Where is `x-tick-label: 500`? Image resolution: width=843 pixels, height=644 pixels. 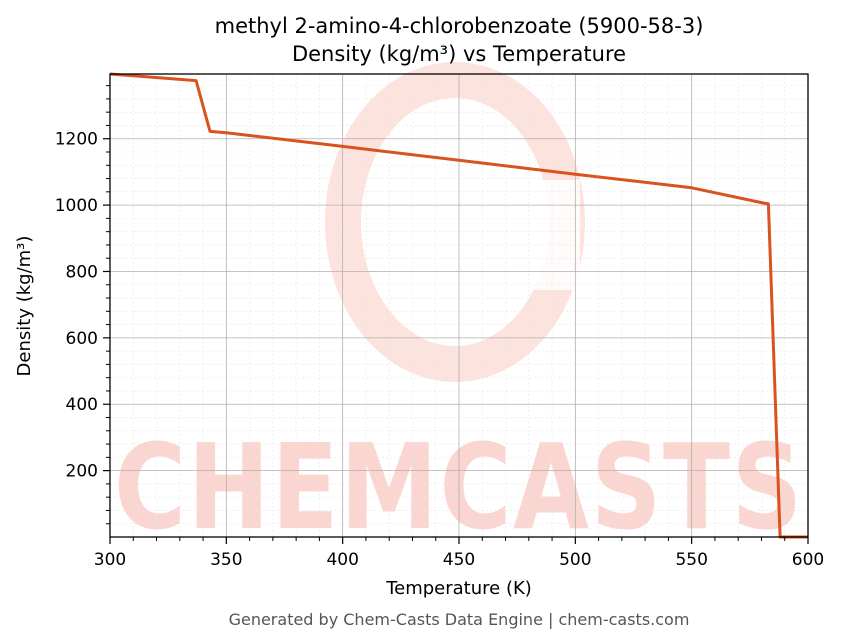
x-tick-label: 500 is located at coordinates (575, 560).